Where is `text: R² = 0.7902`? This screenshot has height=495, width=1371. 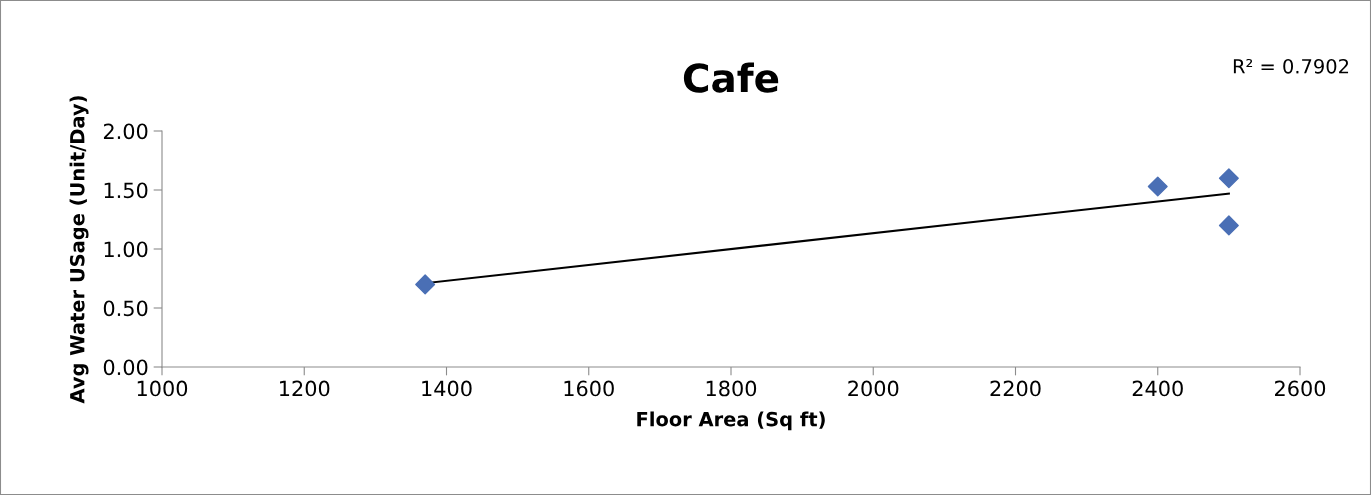
text: R² = 0.7902 is located at coordinates (1291, 66).